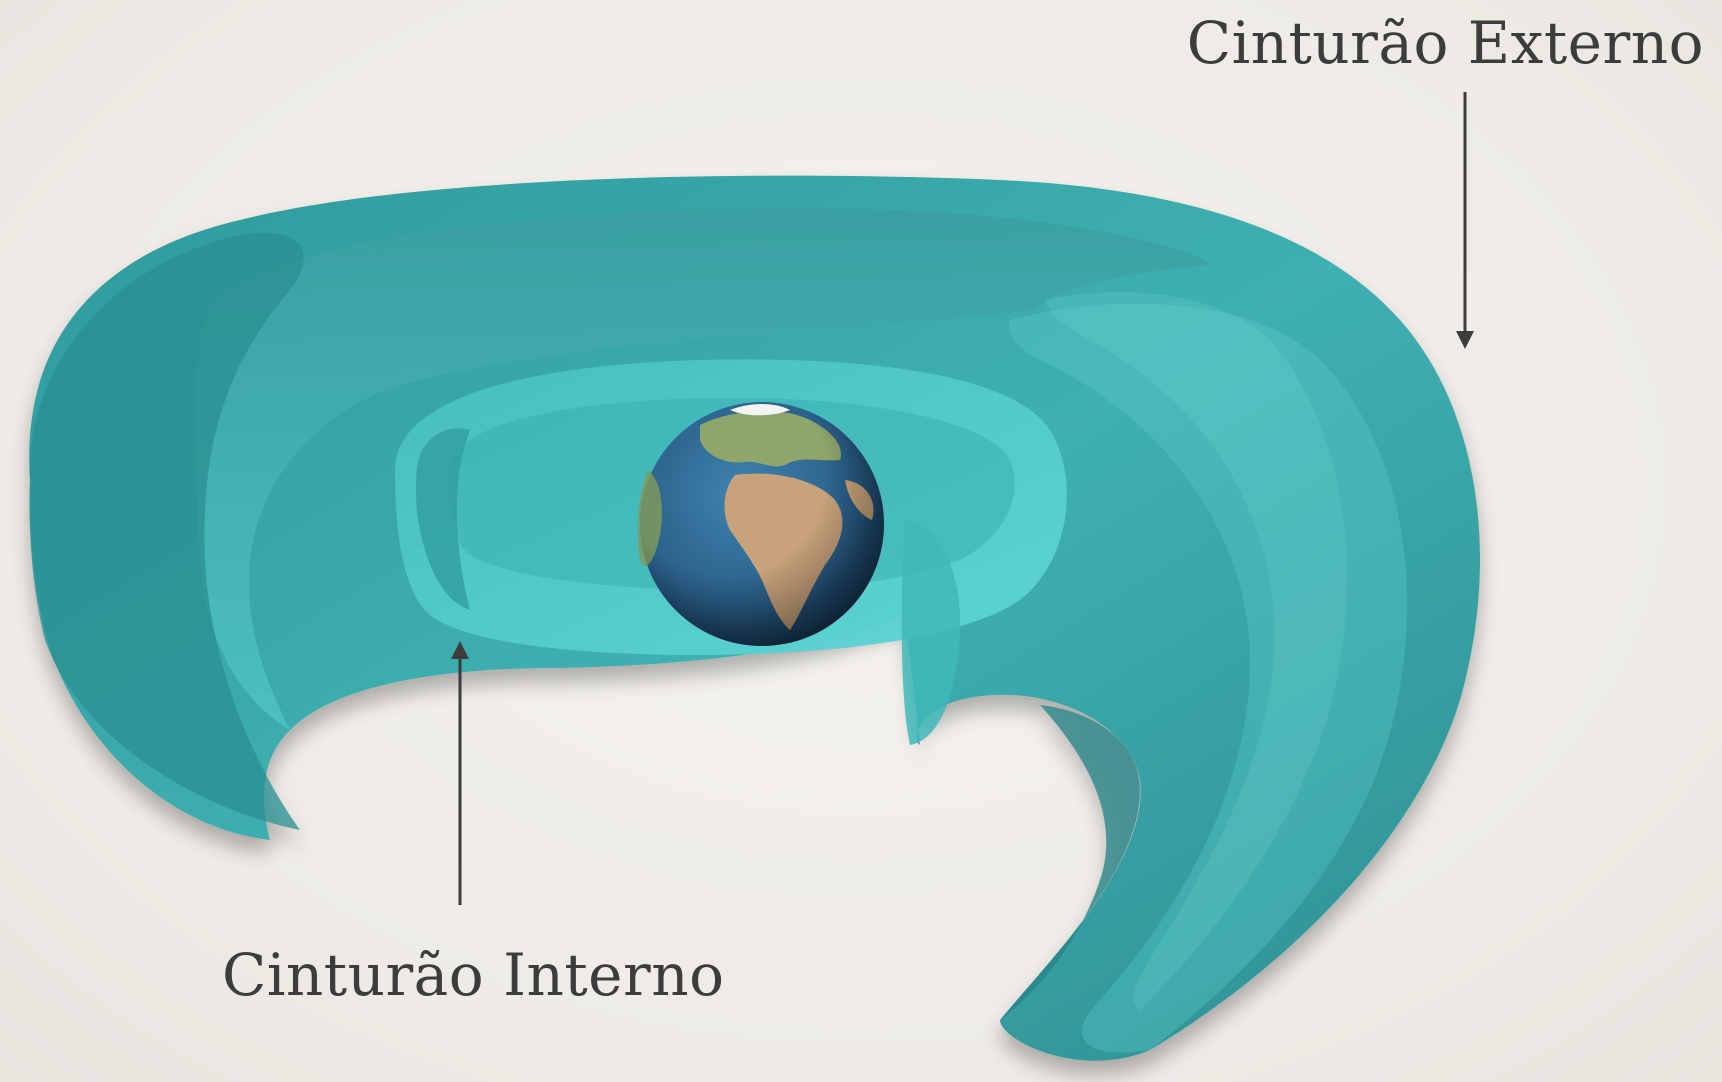 The image size is (1722, 1082). I want to click on inner-belt-label: Cinturão Interno, so click(473, 975).